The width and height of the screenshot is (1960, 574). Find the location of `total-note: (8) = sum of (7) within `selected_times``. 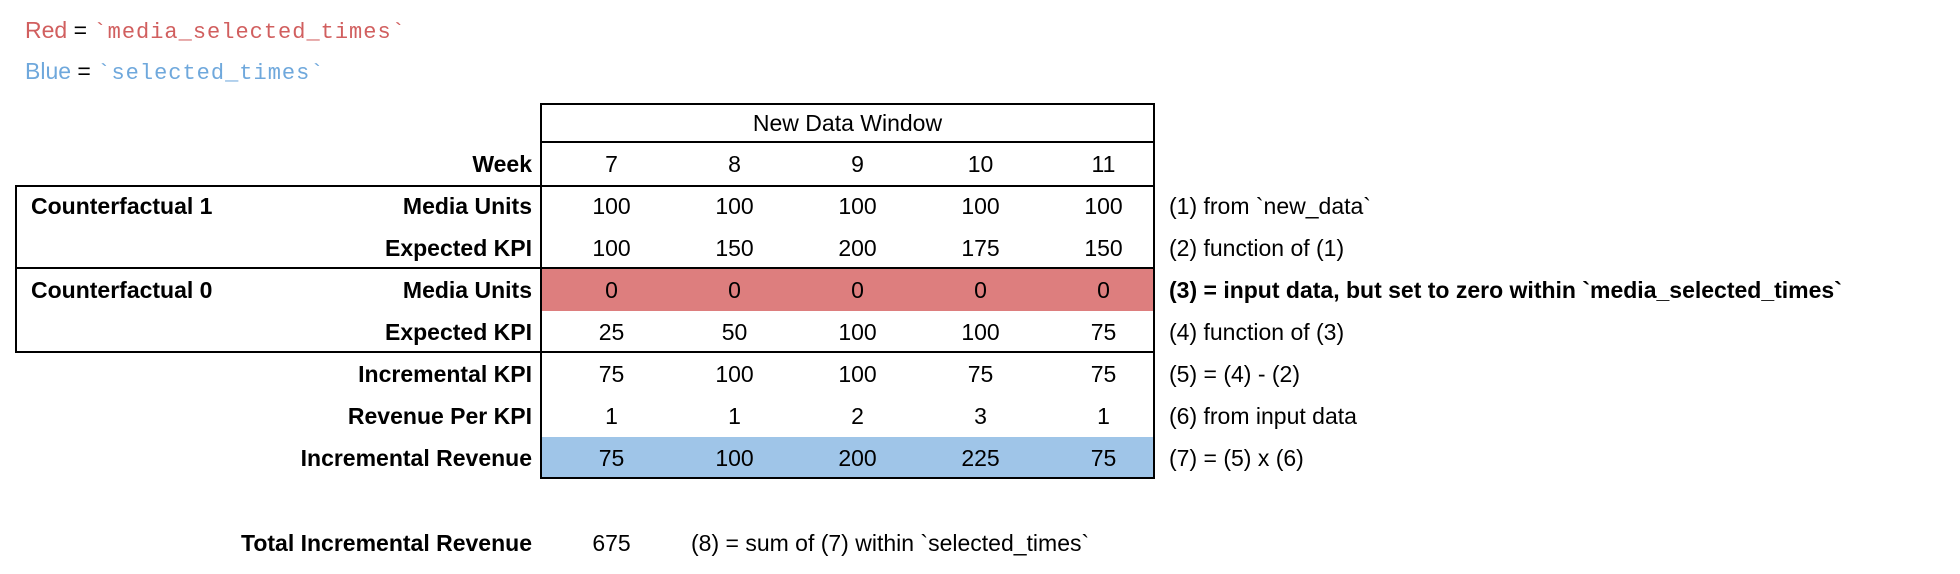

total-note: (8) = sum of (7) within `selected_times` is located at coordinates (890, 543).